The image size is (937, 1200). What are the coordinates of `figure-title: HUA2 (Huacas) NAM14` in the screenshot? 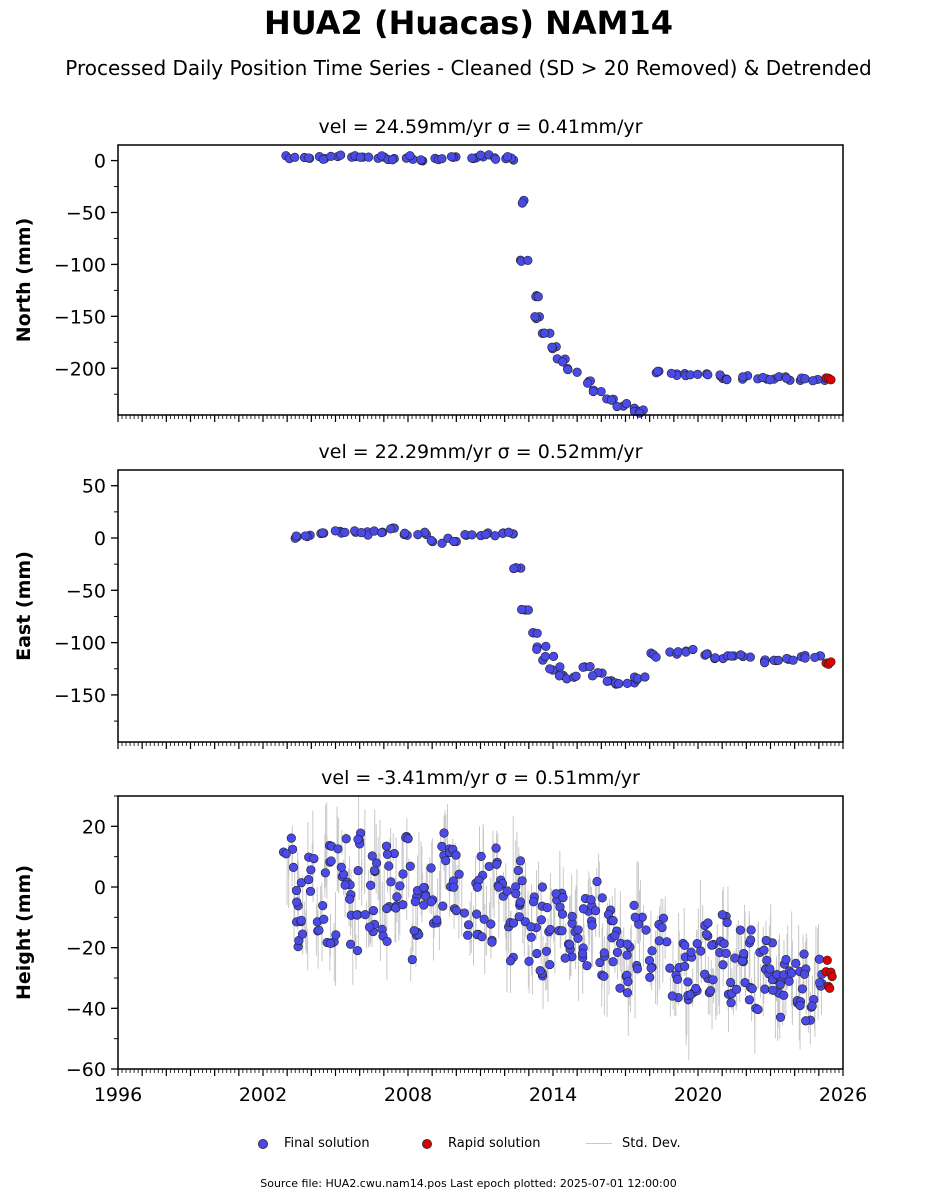 It's located at (468, 23).